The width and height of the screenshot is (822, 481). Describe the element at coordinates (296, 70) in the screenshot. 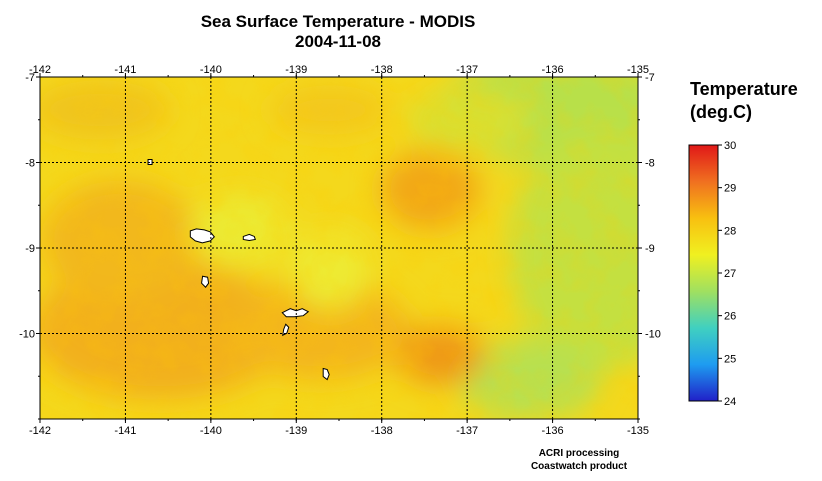

I see `lon-label-top: -139` at that location.